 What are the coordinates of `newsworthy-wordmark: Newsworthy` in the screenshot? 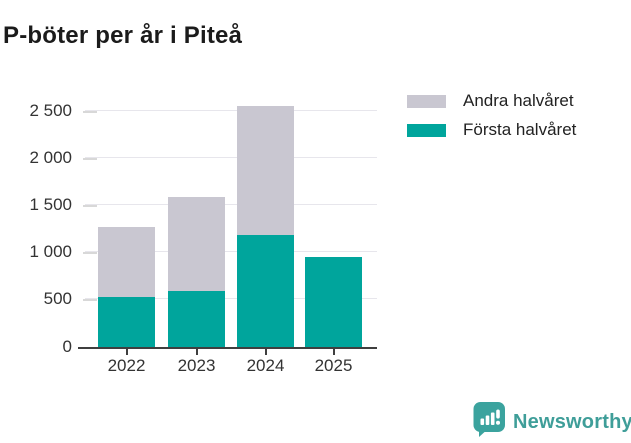 It's located at (572, 421).